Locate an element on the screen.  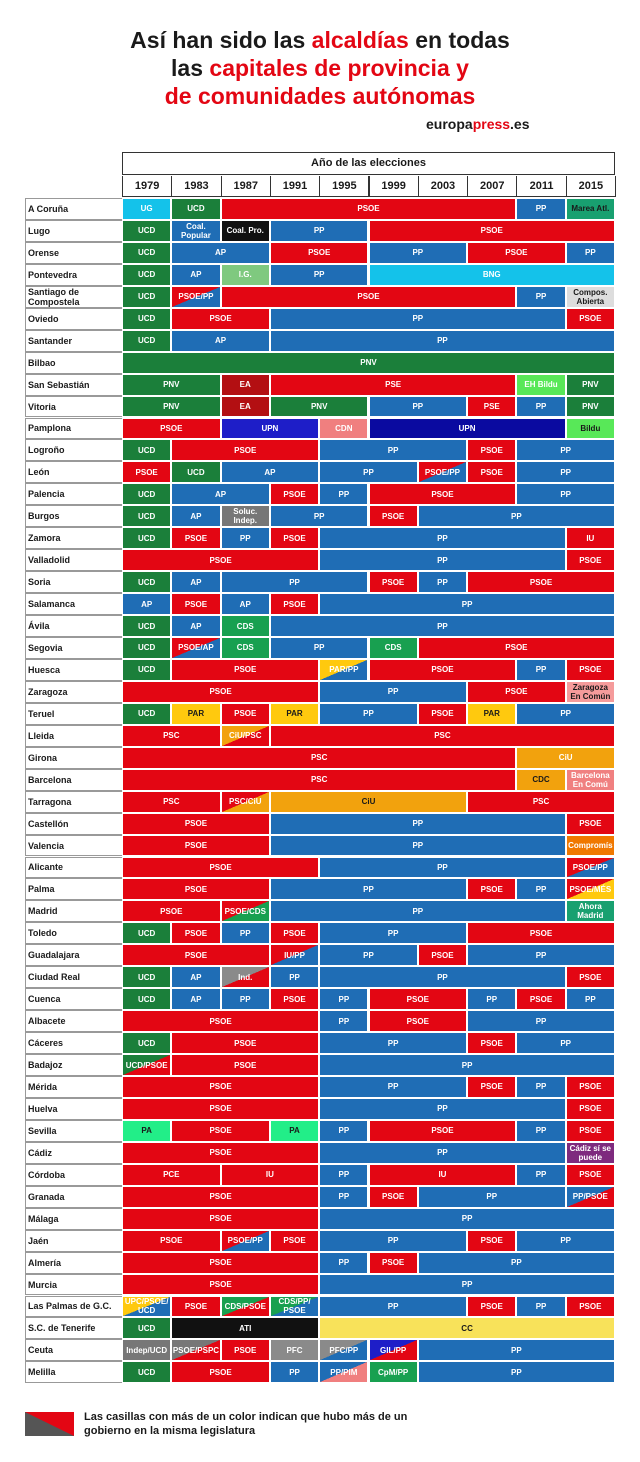
city-label: Lugo is located at coordinates (73, 230).